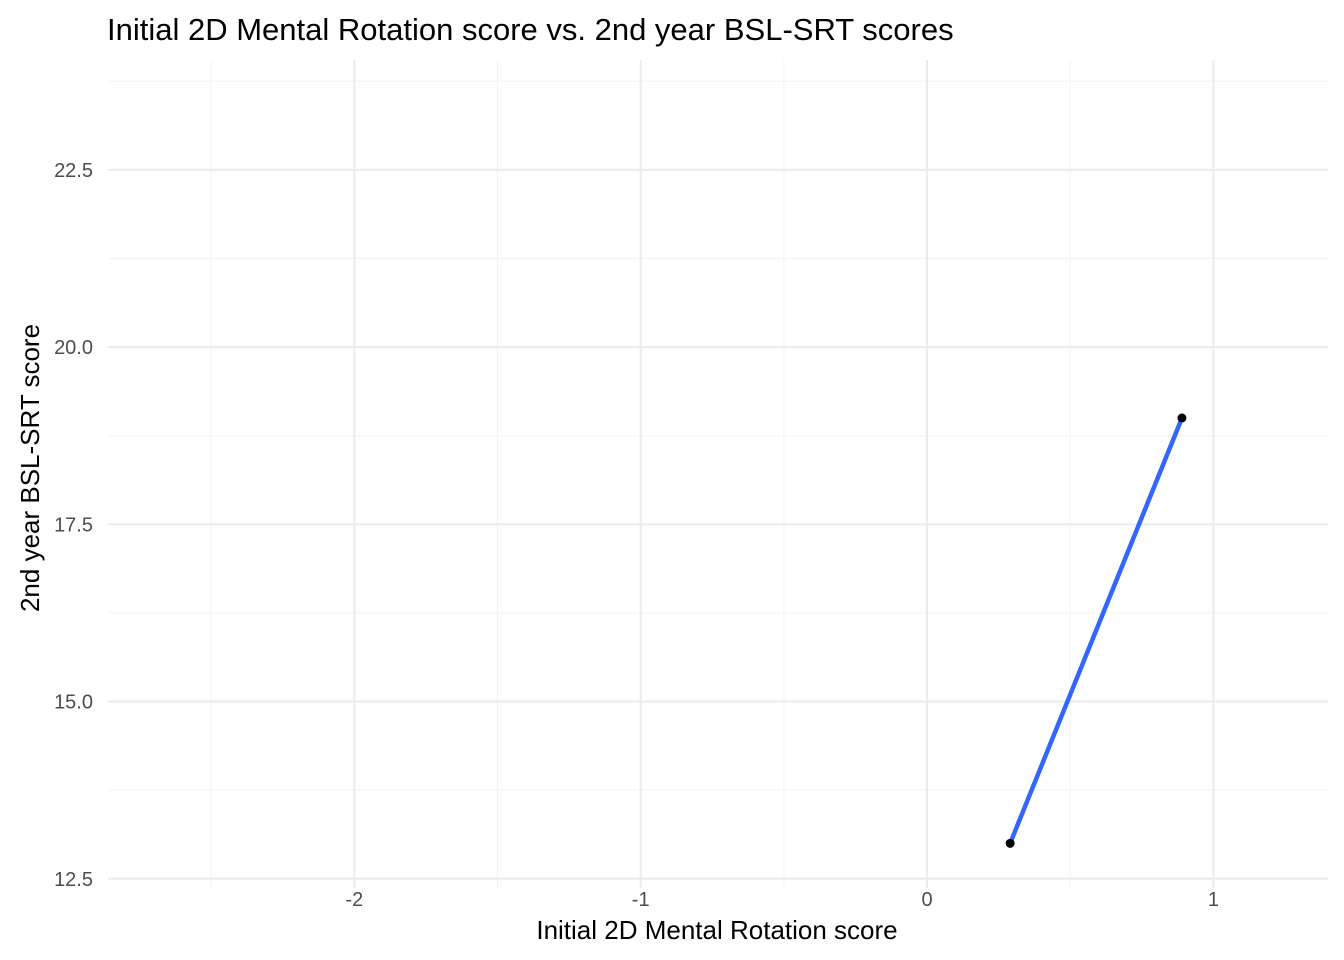  I want to click on x-tick-label: 1, so click(1213, 900).